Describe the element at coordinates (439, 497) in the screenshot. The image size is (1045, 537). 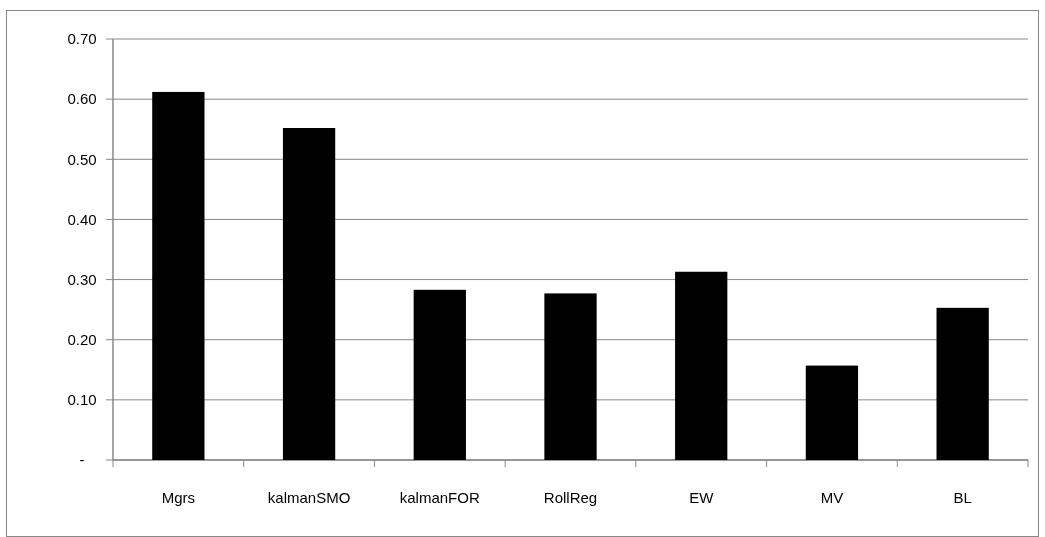
I see `x-tick-label: kalmanFOR` at that location.